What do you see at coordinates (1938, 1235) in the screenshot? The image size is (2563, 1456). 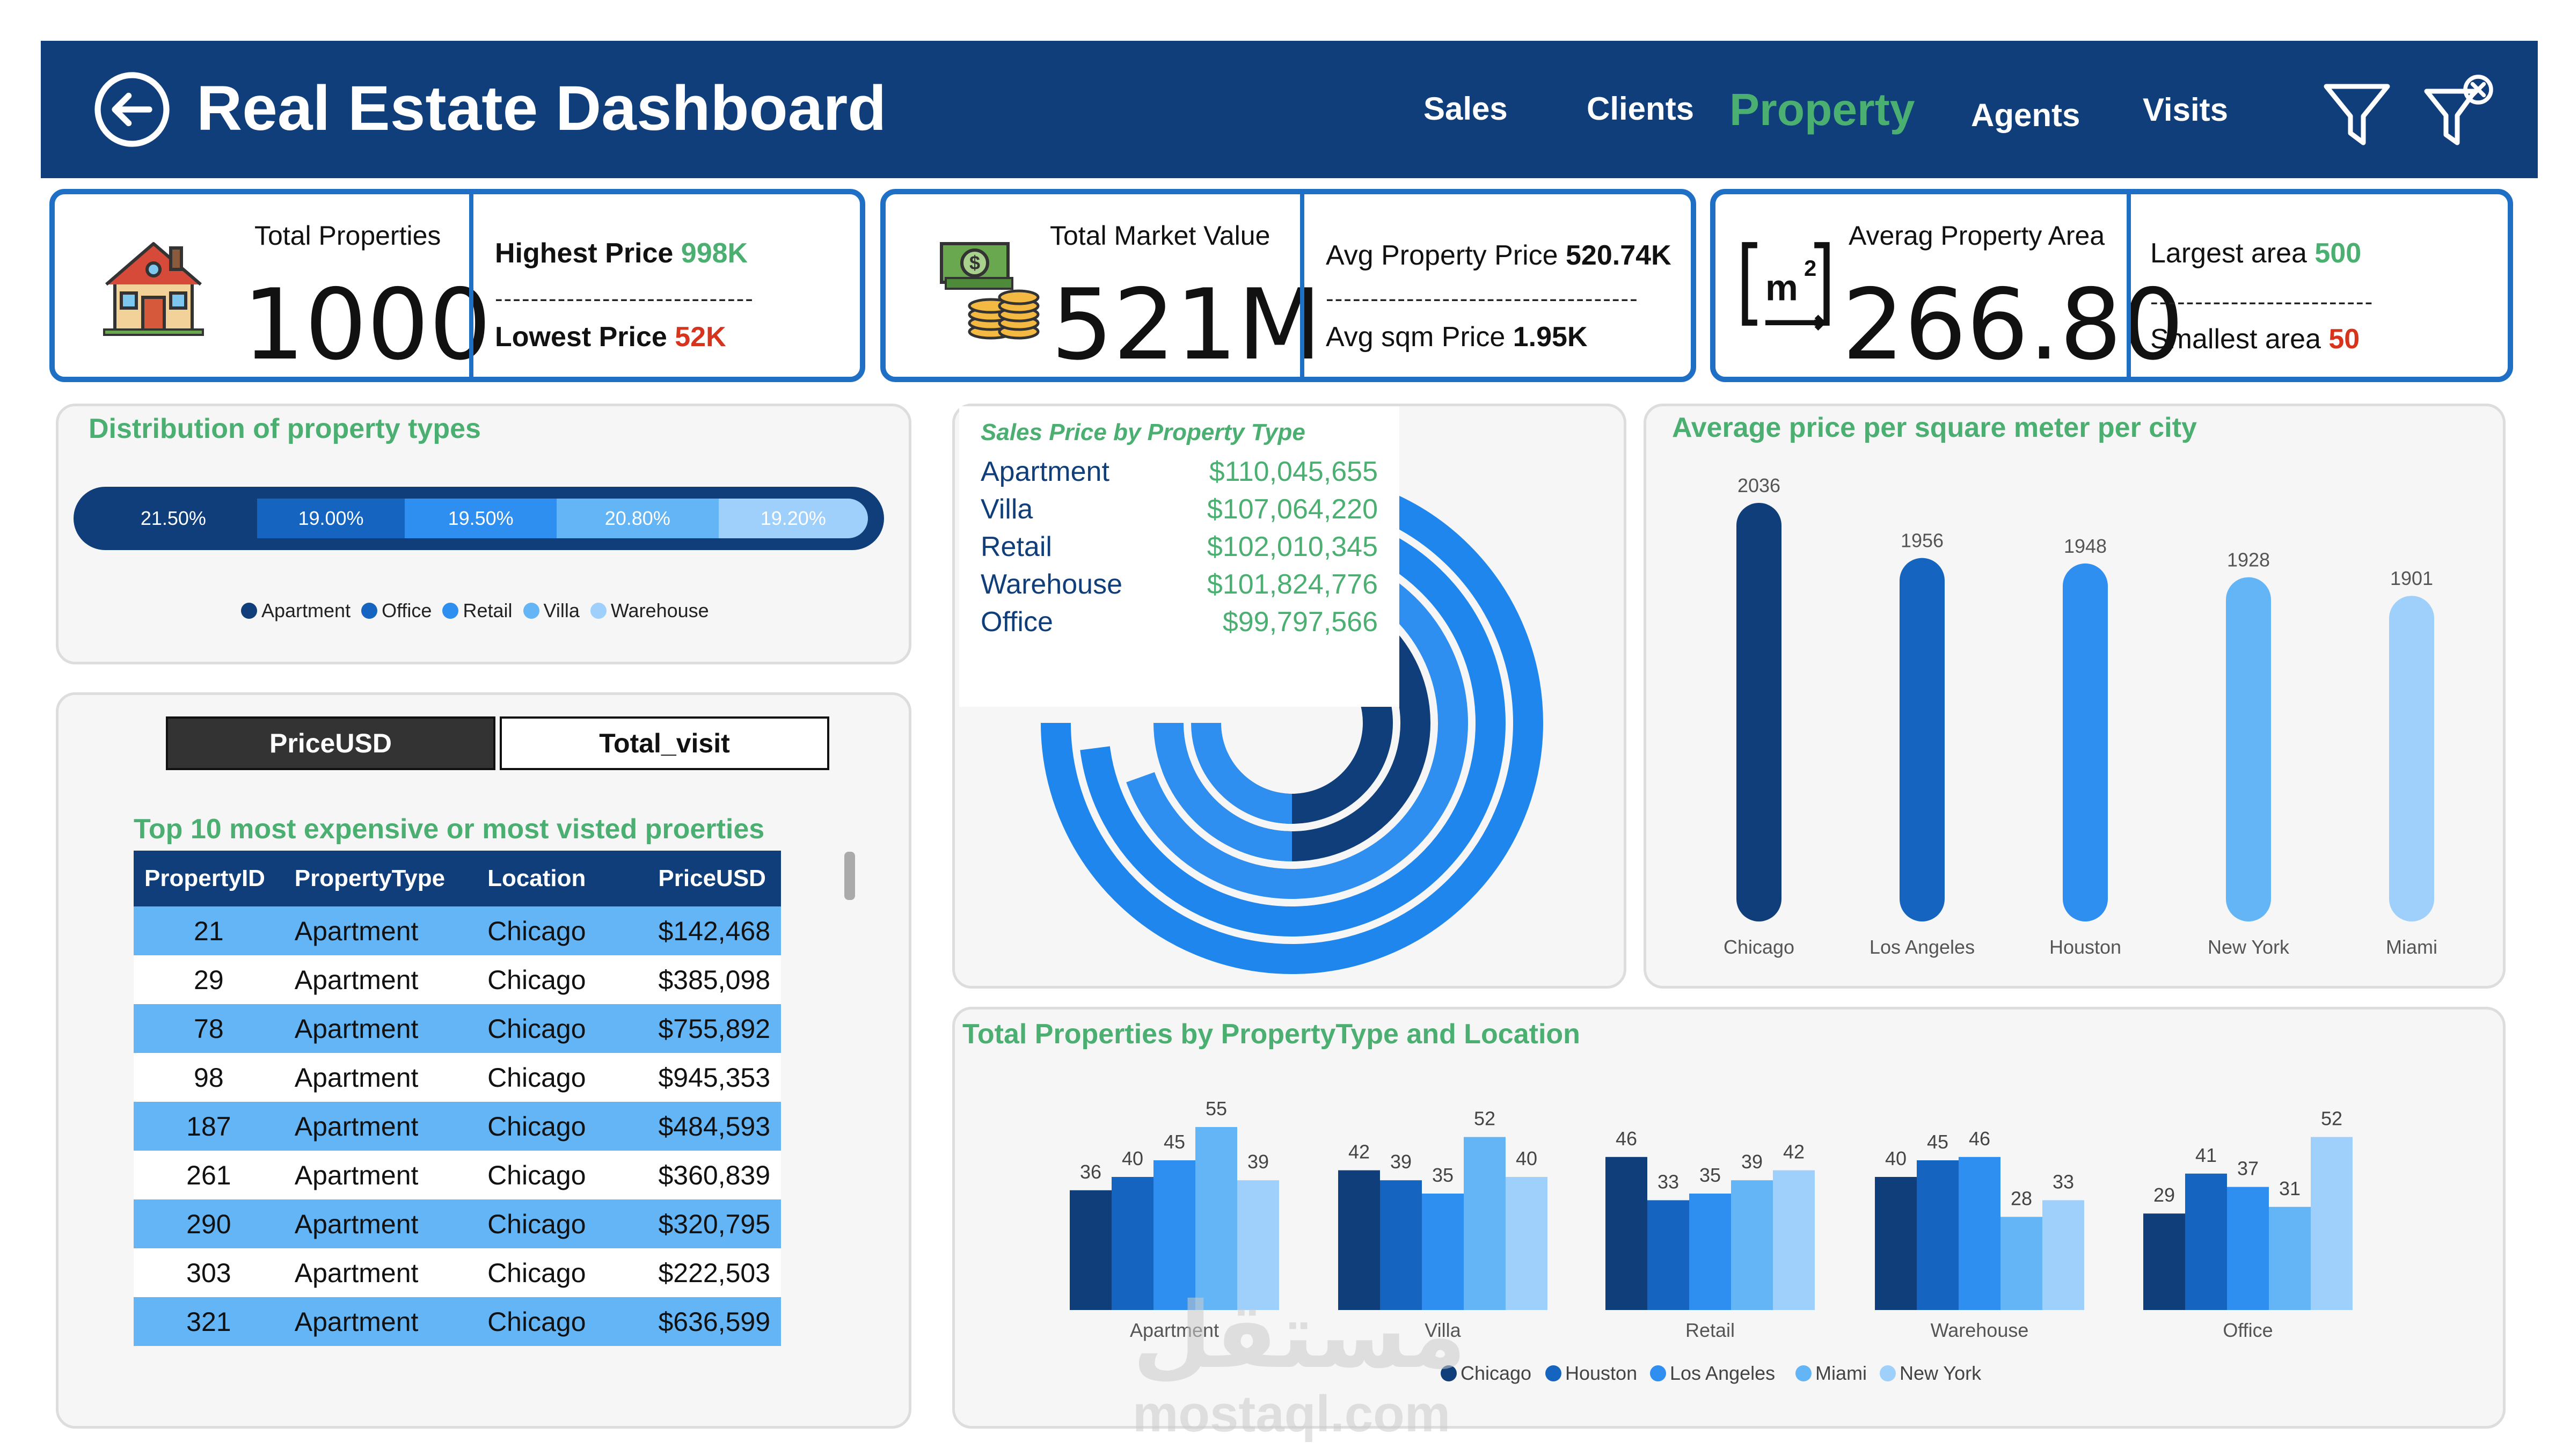 I see `group-bar-warehouse-houston` at bounding box center [1938, 1235].